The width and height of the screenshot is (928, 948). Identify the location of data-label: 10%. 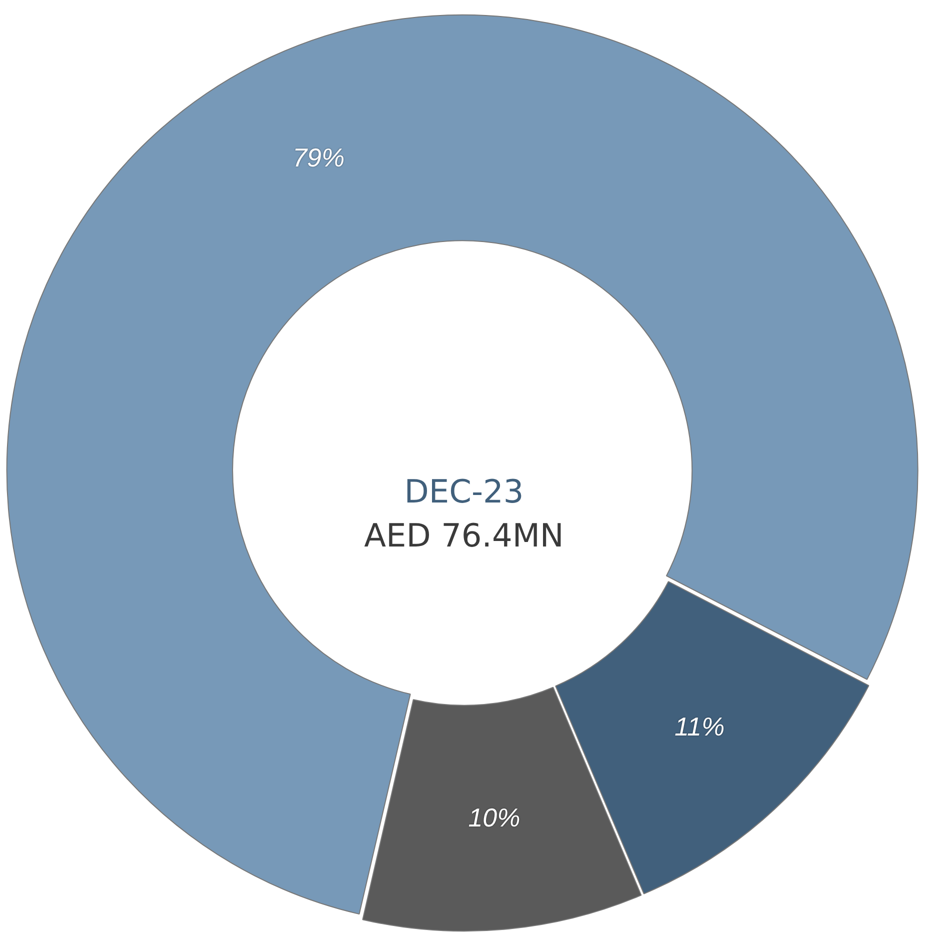
(494, 817).